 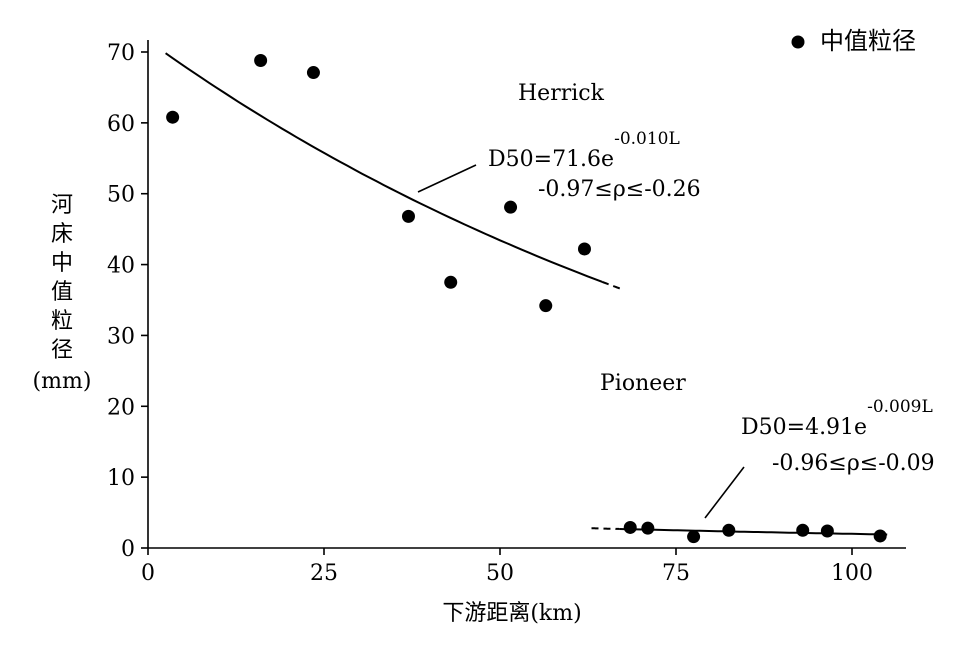 What do you see at coordinates (62, 205) in the screenshot?
I see `y-axis-title-char: 河` at bounding box center [62, 205].